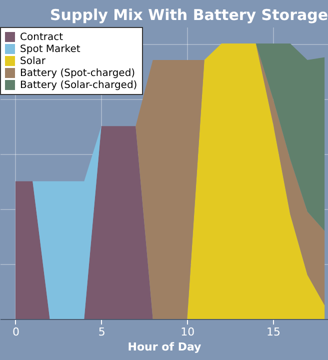 This screenshot has height=360, width=328. I want to click on x-tick-label: 5, so click(102, 332).